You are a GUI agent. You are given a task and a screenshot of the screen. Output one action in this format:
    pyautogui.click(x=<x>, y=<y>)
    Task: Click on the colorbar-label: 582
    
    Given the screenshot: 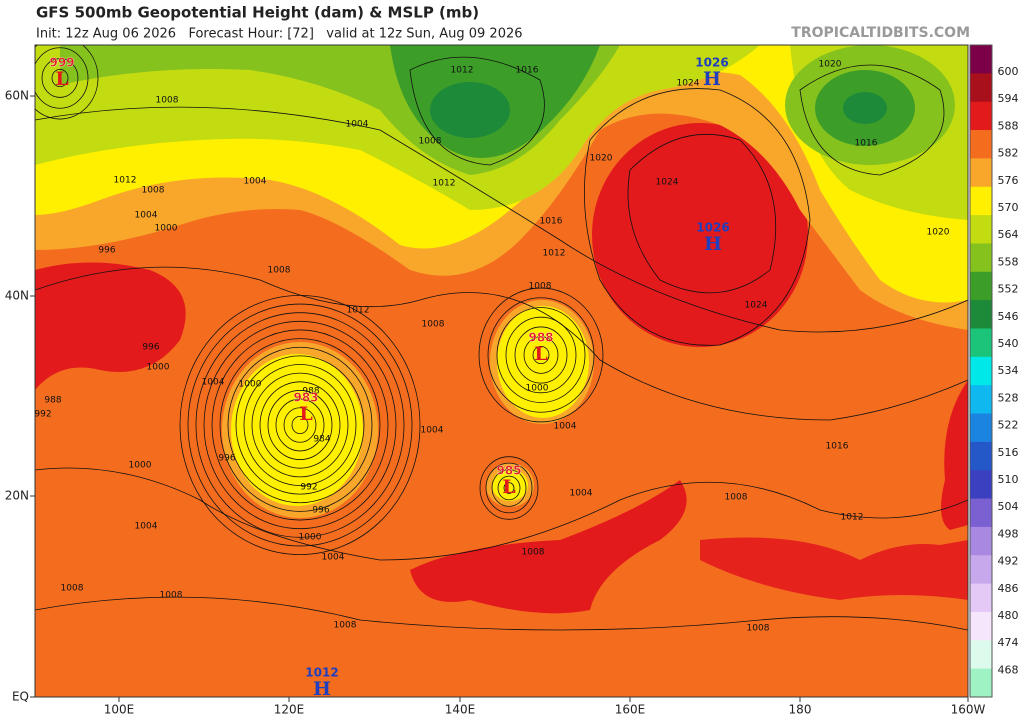 What is the action you would take?
    pyautogui.click(x=1008, y=153)
    